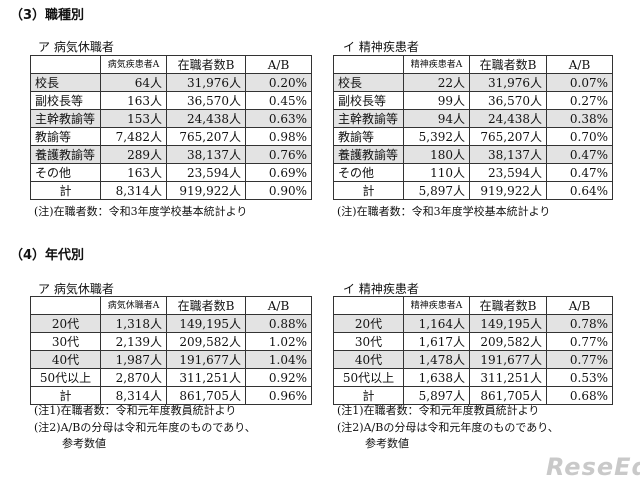 The width and height of the screenshot is (640, 485). I want to click on table-row: 50代以上 2,870人 311,251人 0.92%, so click(171, 377).